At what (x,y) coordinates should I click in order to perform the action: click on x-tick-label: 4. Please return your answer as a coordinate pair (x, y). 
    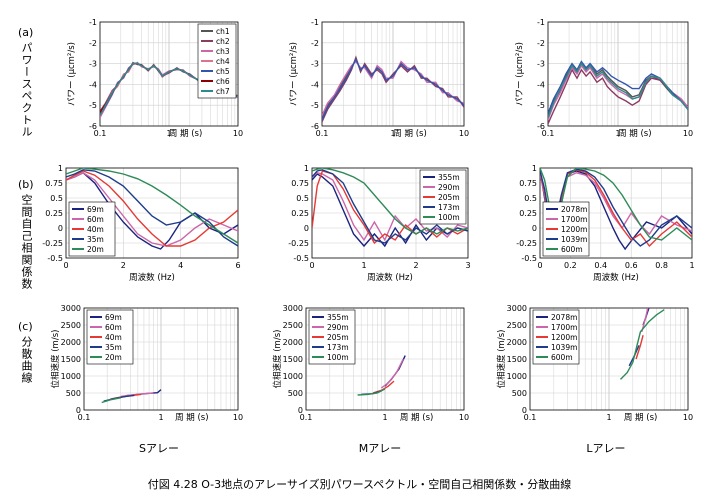
    Looking at the image, I should click on (180, 265).